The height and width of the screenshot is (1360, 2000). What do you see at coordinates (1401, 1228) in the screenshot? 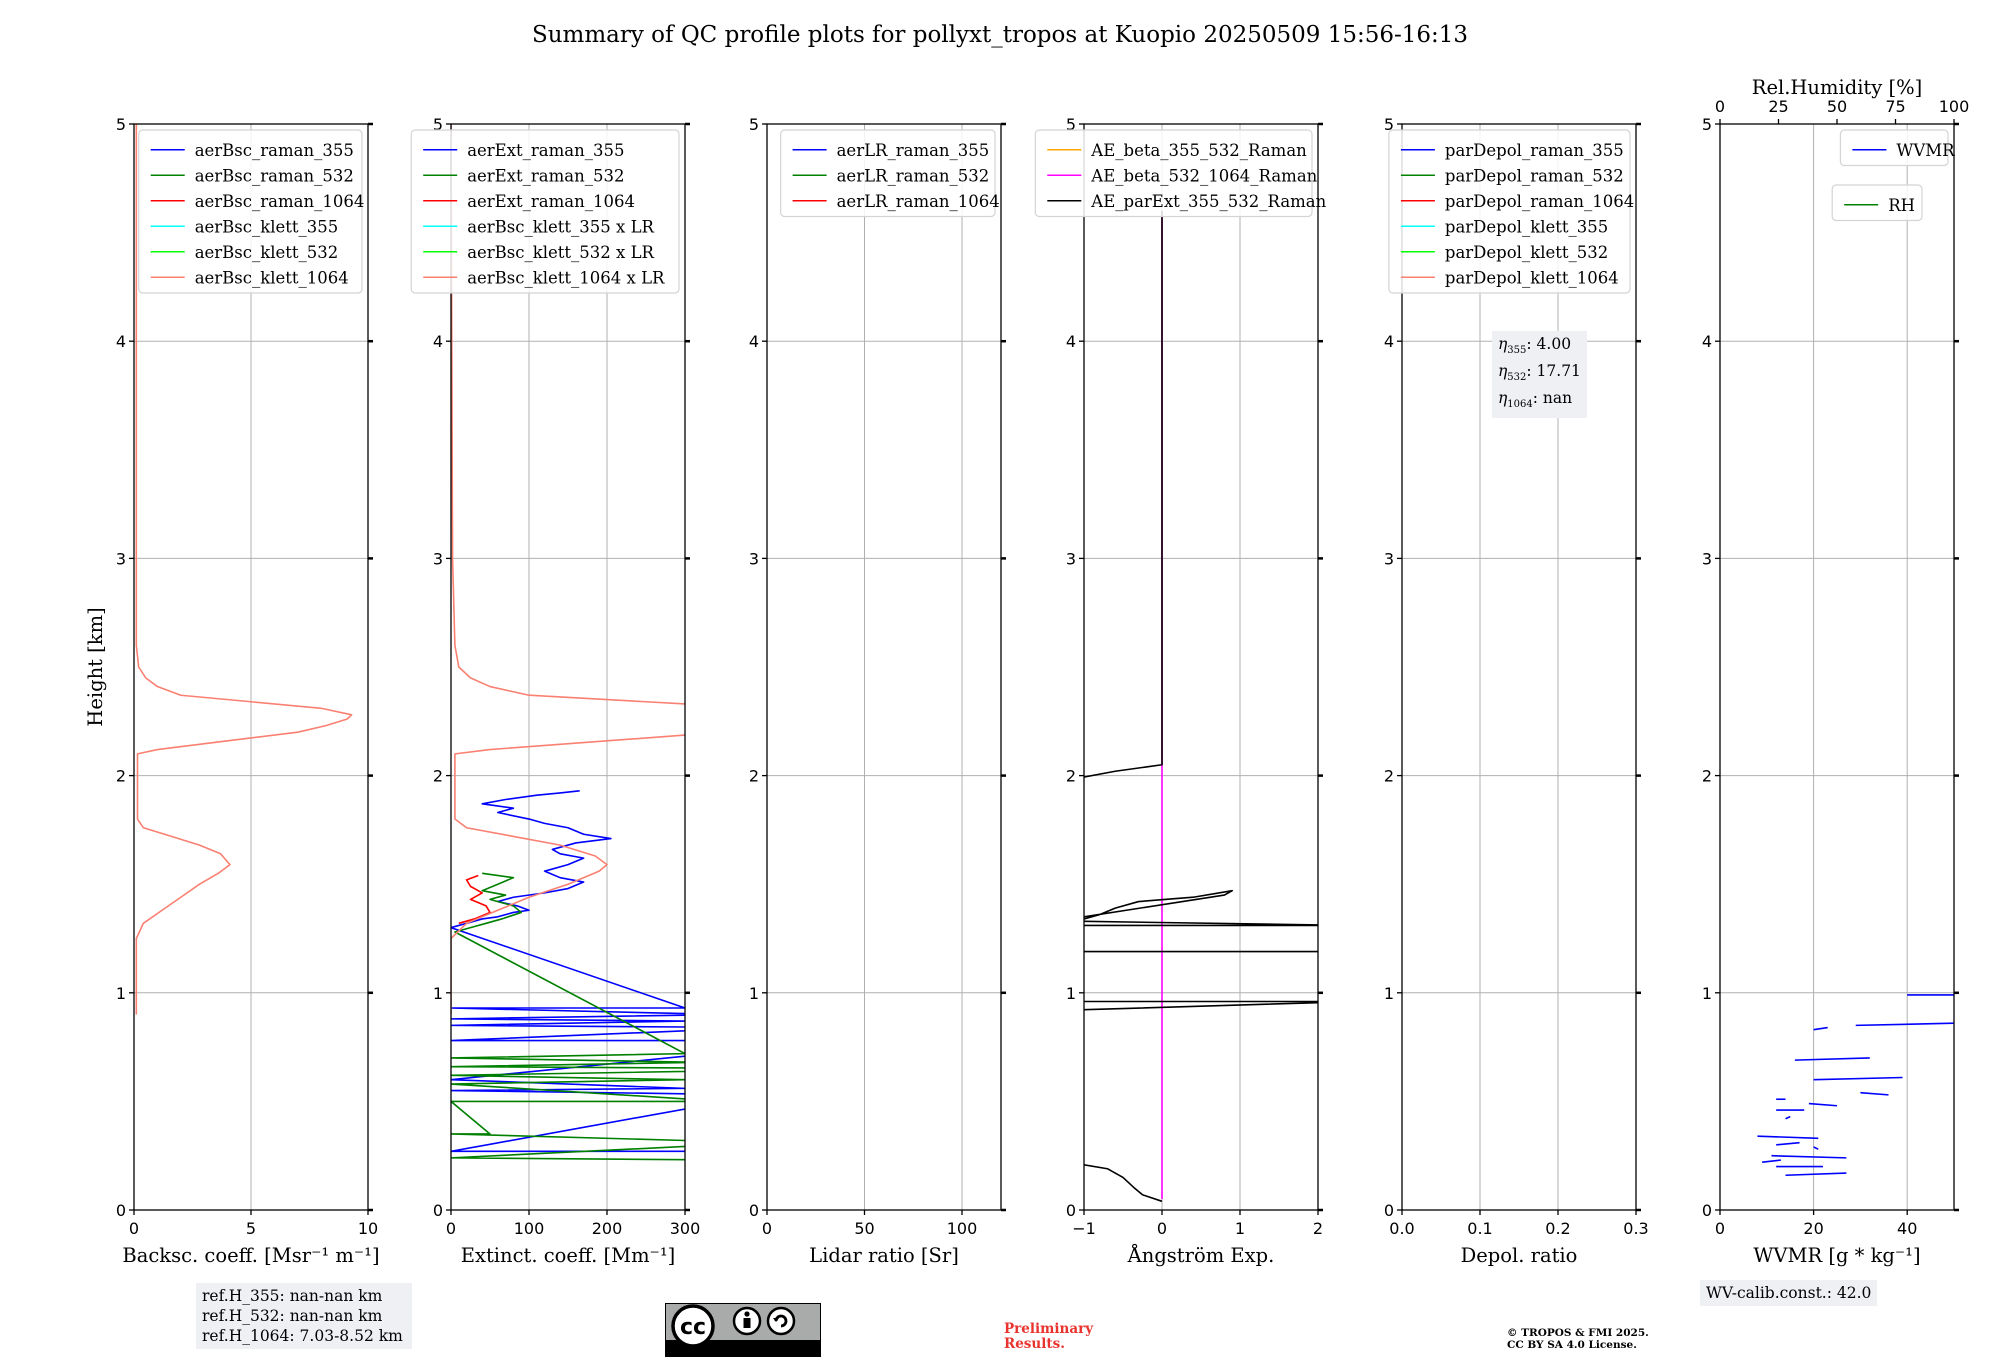
I see `x-tick-label: 0.0` at bounding box center [1401, 1228].